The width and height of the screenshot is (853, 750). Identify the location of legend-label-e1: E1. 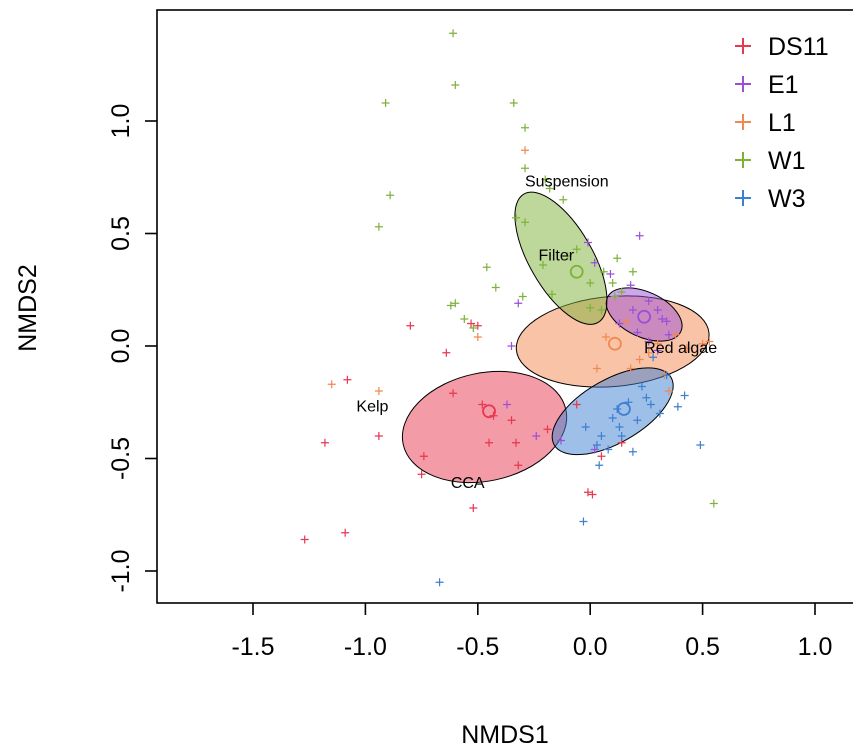
(783, 85).